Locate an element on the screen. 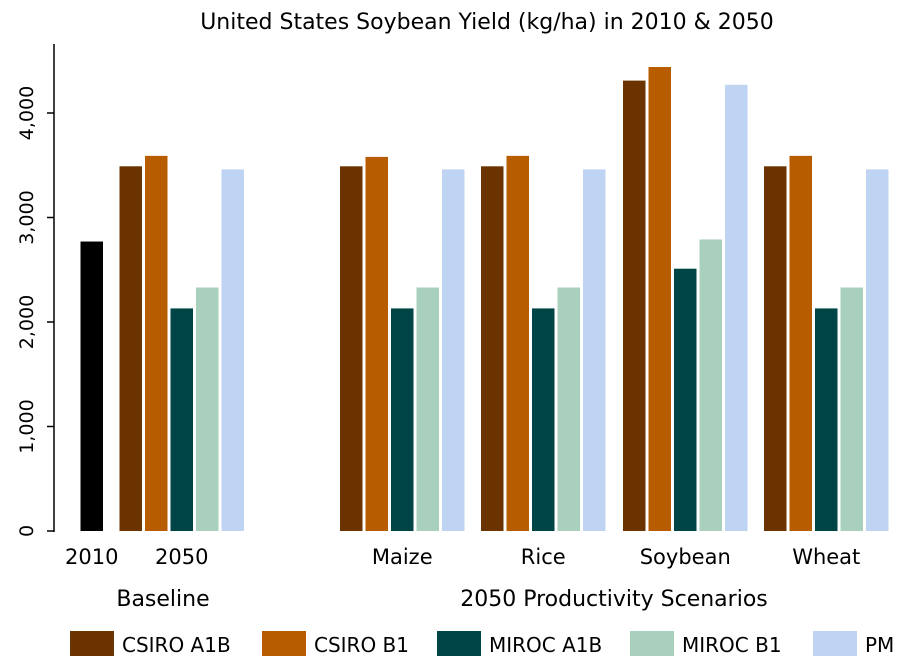  legend-label: CSIRO A1B is located at coordinates (176, 644).